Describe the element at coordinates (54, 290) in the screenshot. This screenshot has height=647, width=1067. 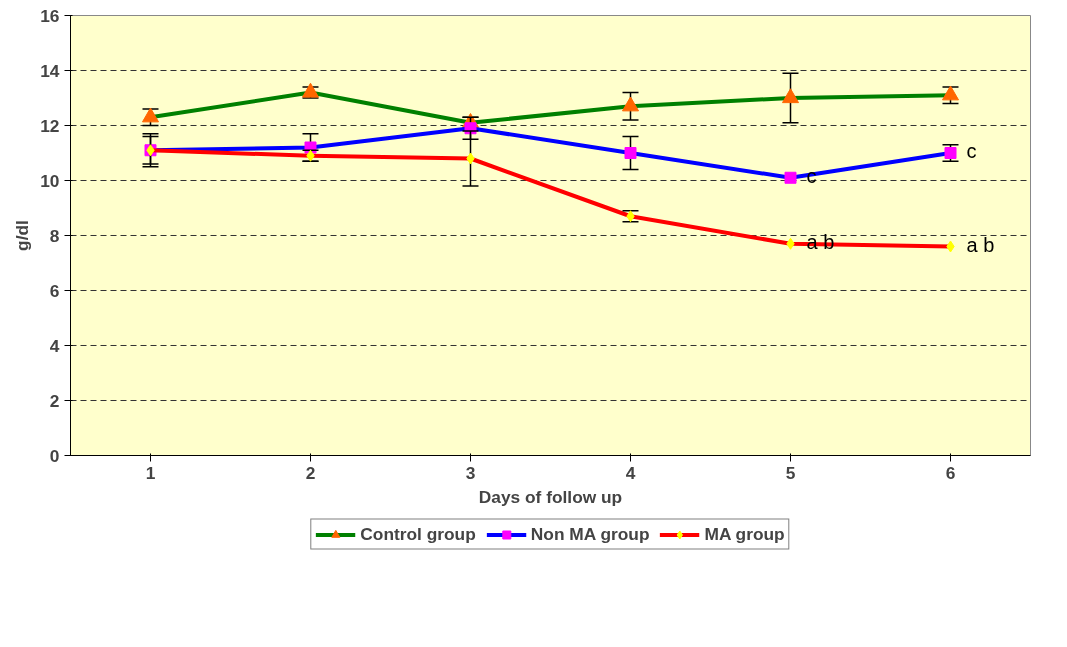
I see `y-tick-label: 6` at that location.